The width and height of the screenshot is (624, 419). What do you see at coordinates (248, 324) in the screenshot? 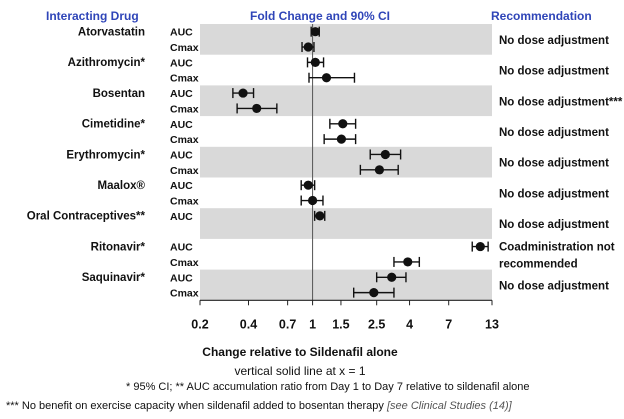
I see `x-tick-label: 0.4` at bounding box center [248, 324].